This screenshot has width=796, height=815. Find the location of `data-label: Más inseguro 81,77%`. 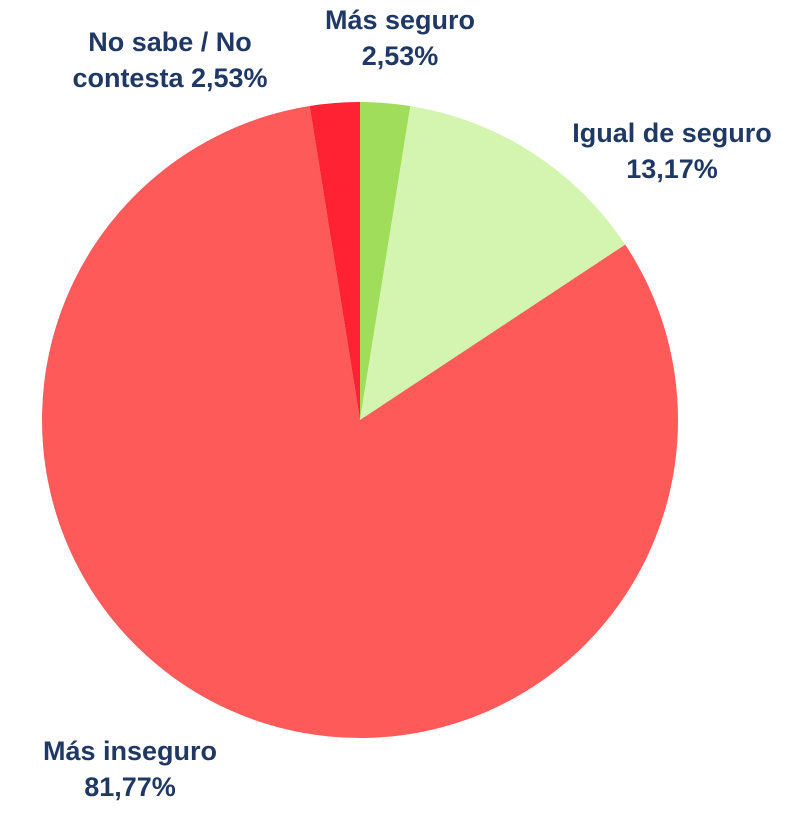

data-label: Más inseguro 81,77% is located at coordinates (130, 769).